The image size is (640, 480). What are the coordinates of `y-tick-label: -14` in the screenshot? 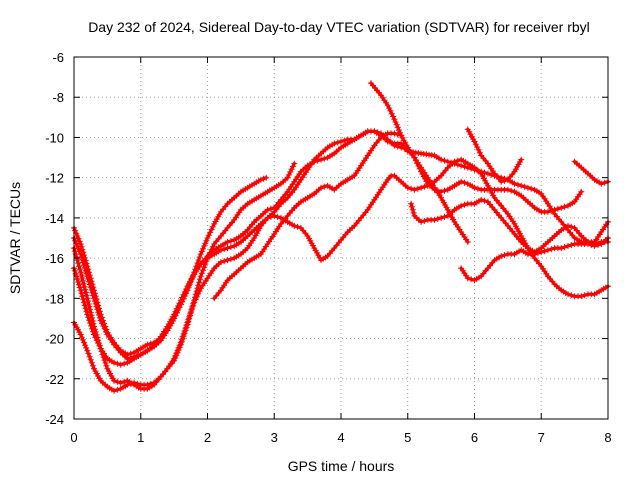 It's located at (54, 218).